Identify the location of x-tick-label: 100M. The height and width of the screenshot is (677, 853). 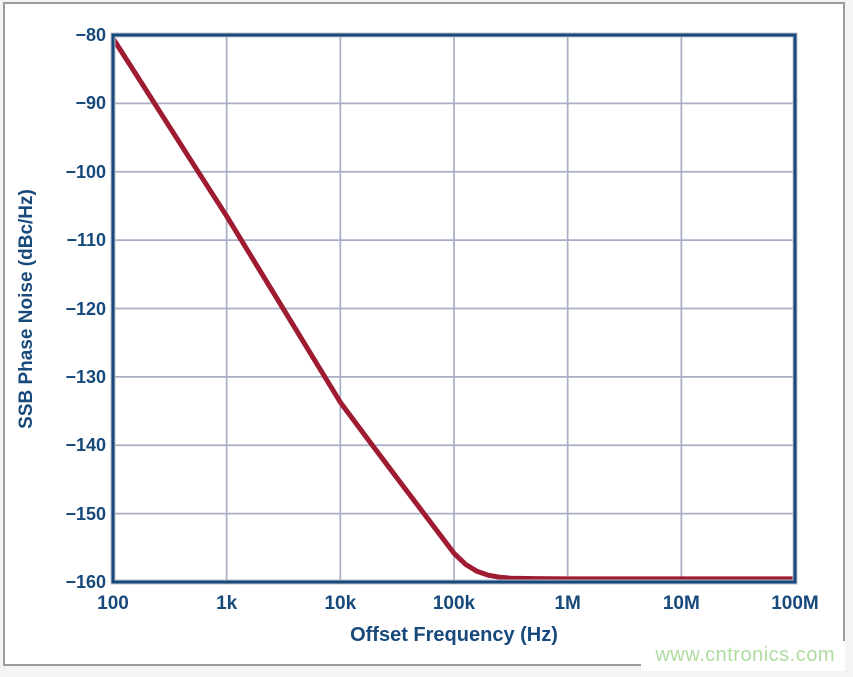
(795, 603).